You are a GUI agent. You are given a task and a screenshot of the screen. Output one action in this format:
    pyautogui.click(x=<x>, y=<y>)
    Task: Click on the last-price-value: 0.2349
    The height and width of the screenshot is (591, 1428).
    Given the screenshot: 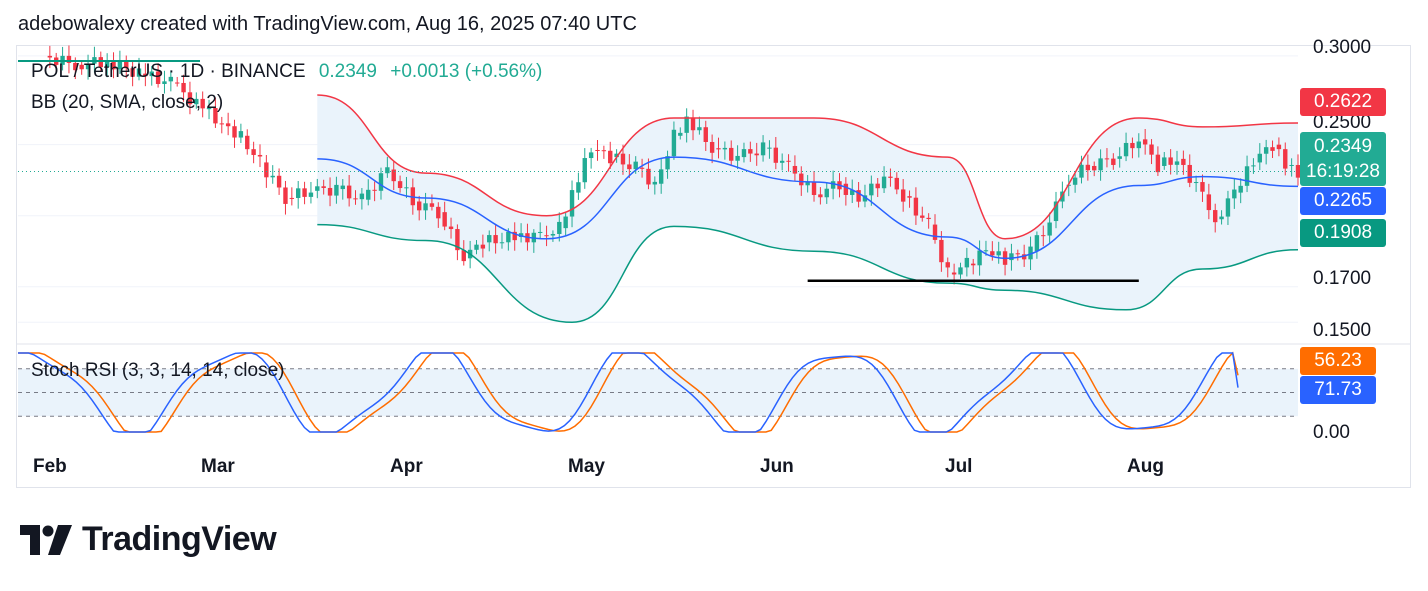 What is the action you would take?
    pyautogui.click(x=347, y=71)
    